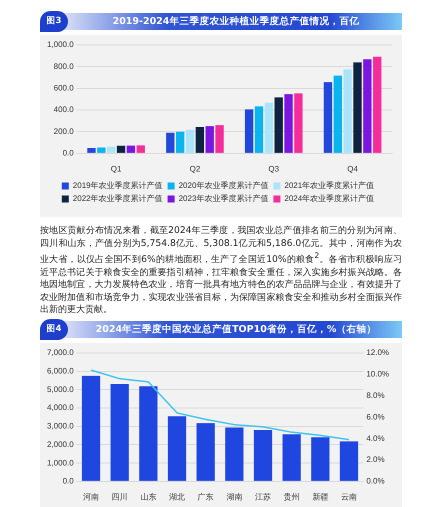 This screenshot has width=447, height=507. I want to click on y-tick-label: 7,000.0, so click(60, 353).